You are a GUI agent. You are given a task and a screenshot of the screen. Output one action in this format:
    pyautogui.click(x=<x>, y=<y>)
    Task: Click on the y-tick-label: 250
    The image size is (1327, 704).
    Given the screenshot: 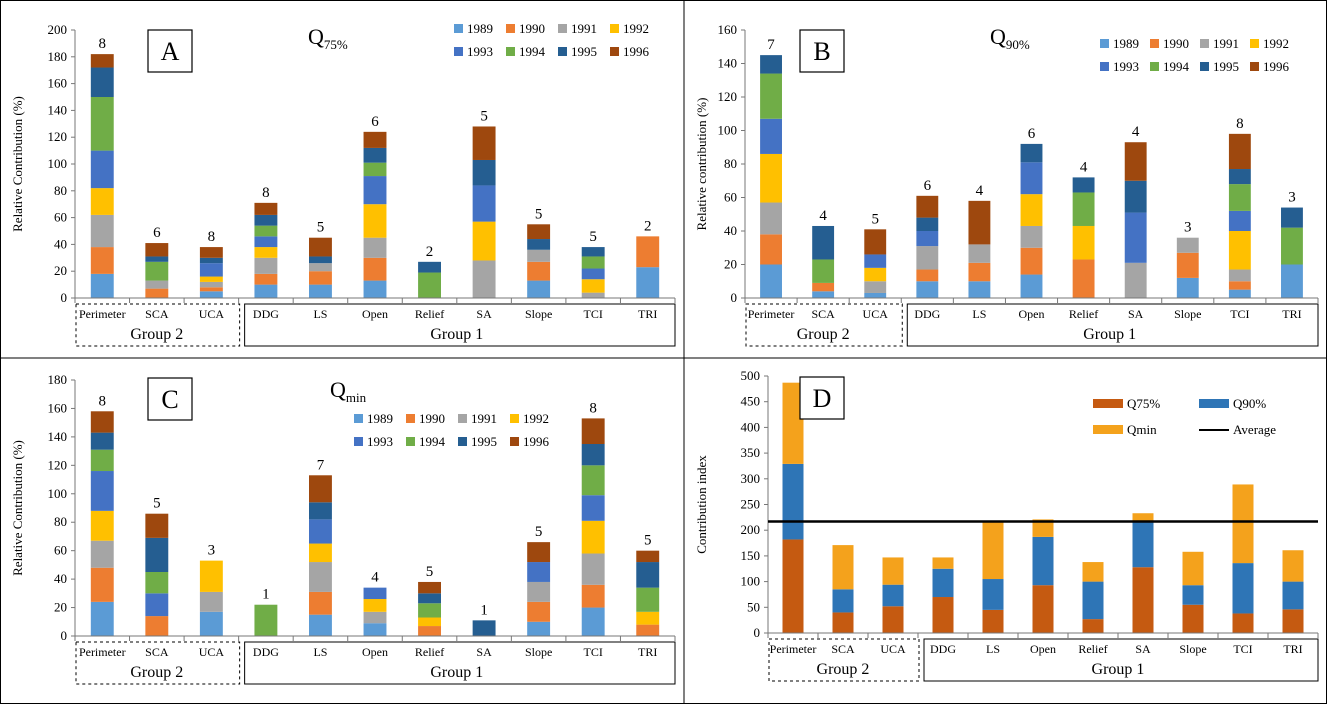 What is the action you would take?
    pyautogui.click(x=751, y=504)
    